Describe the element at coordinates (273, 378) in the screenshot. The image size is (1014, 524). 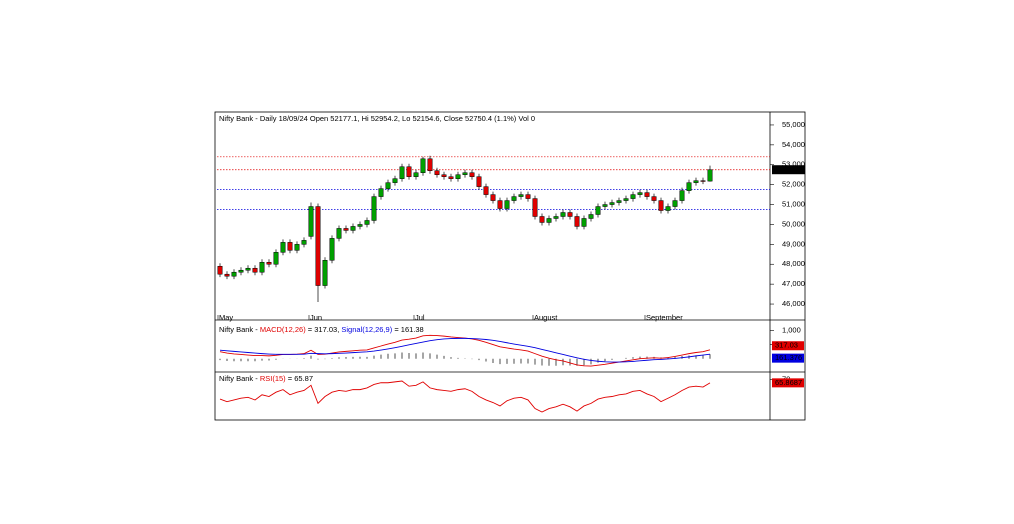
I see `legend-entry: RSI(15)` at that location.